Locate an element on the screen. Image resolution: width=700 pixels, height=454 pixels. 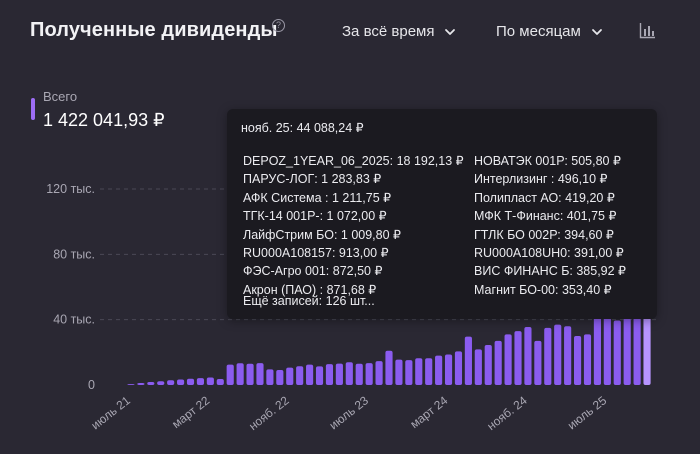
grouping-select: По месяцам is located at coordinates (549, 31).